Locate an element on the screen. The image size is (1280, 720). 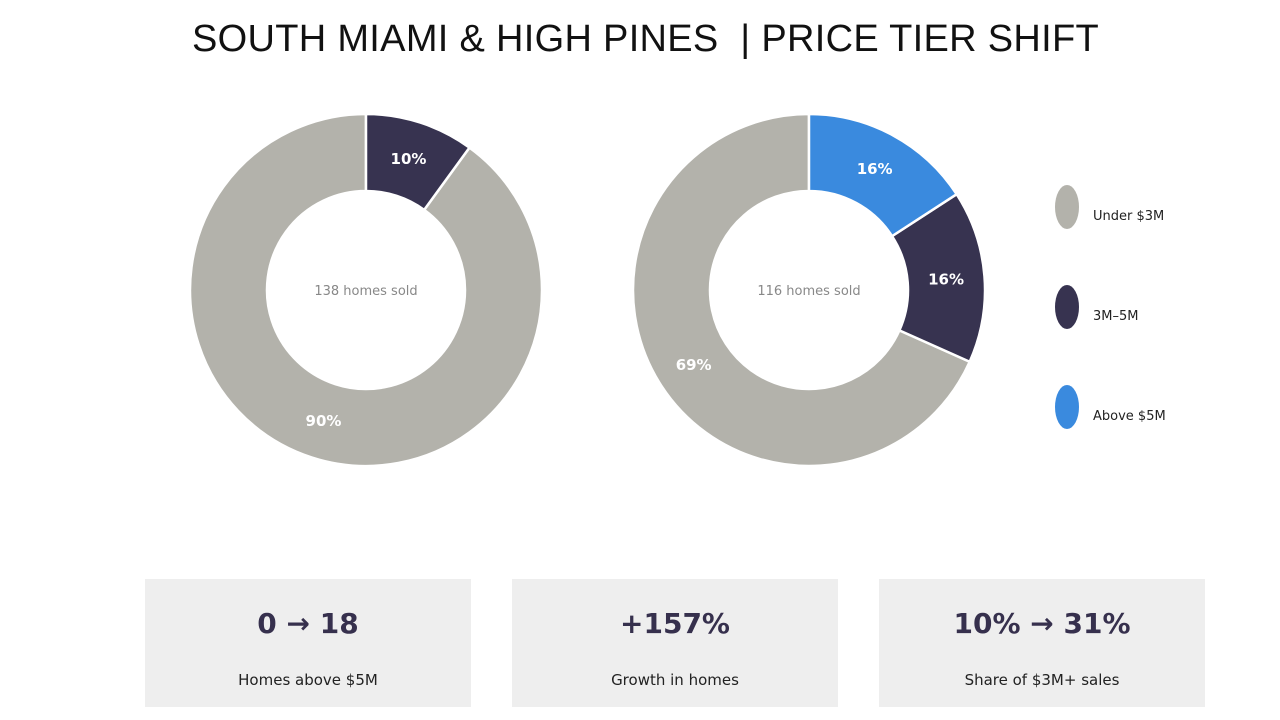
legend-swatch-above-5m is located at coordinates (1067, 407).